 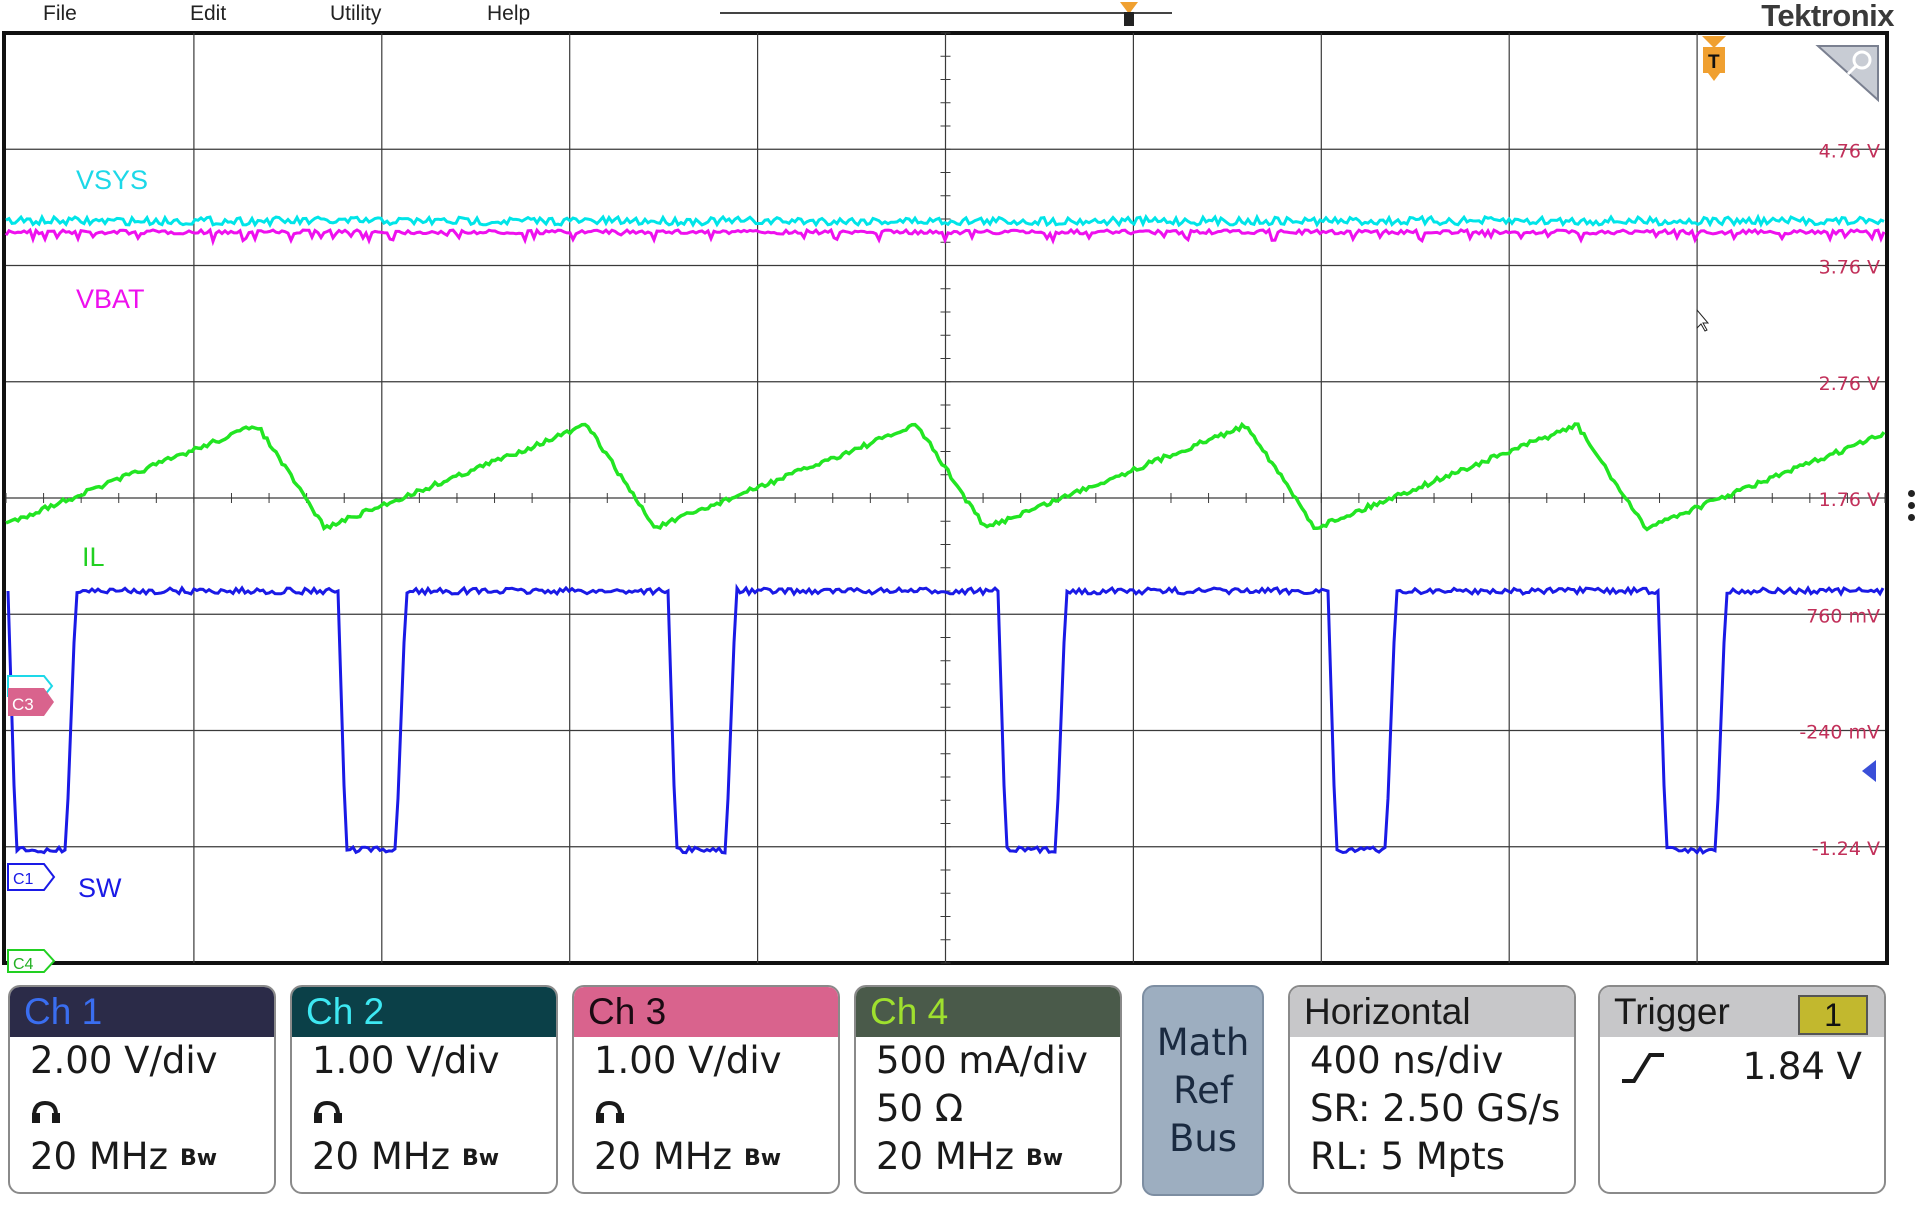 I want to click on ch2-title: Ch 2, so click(x=424, y=1012).